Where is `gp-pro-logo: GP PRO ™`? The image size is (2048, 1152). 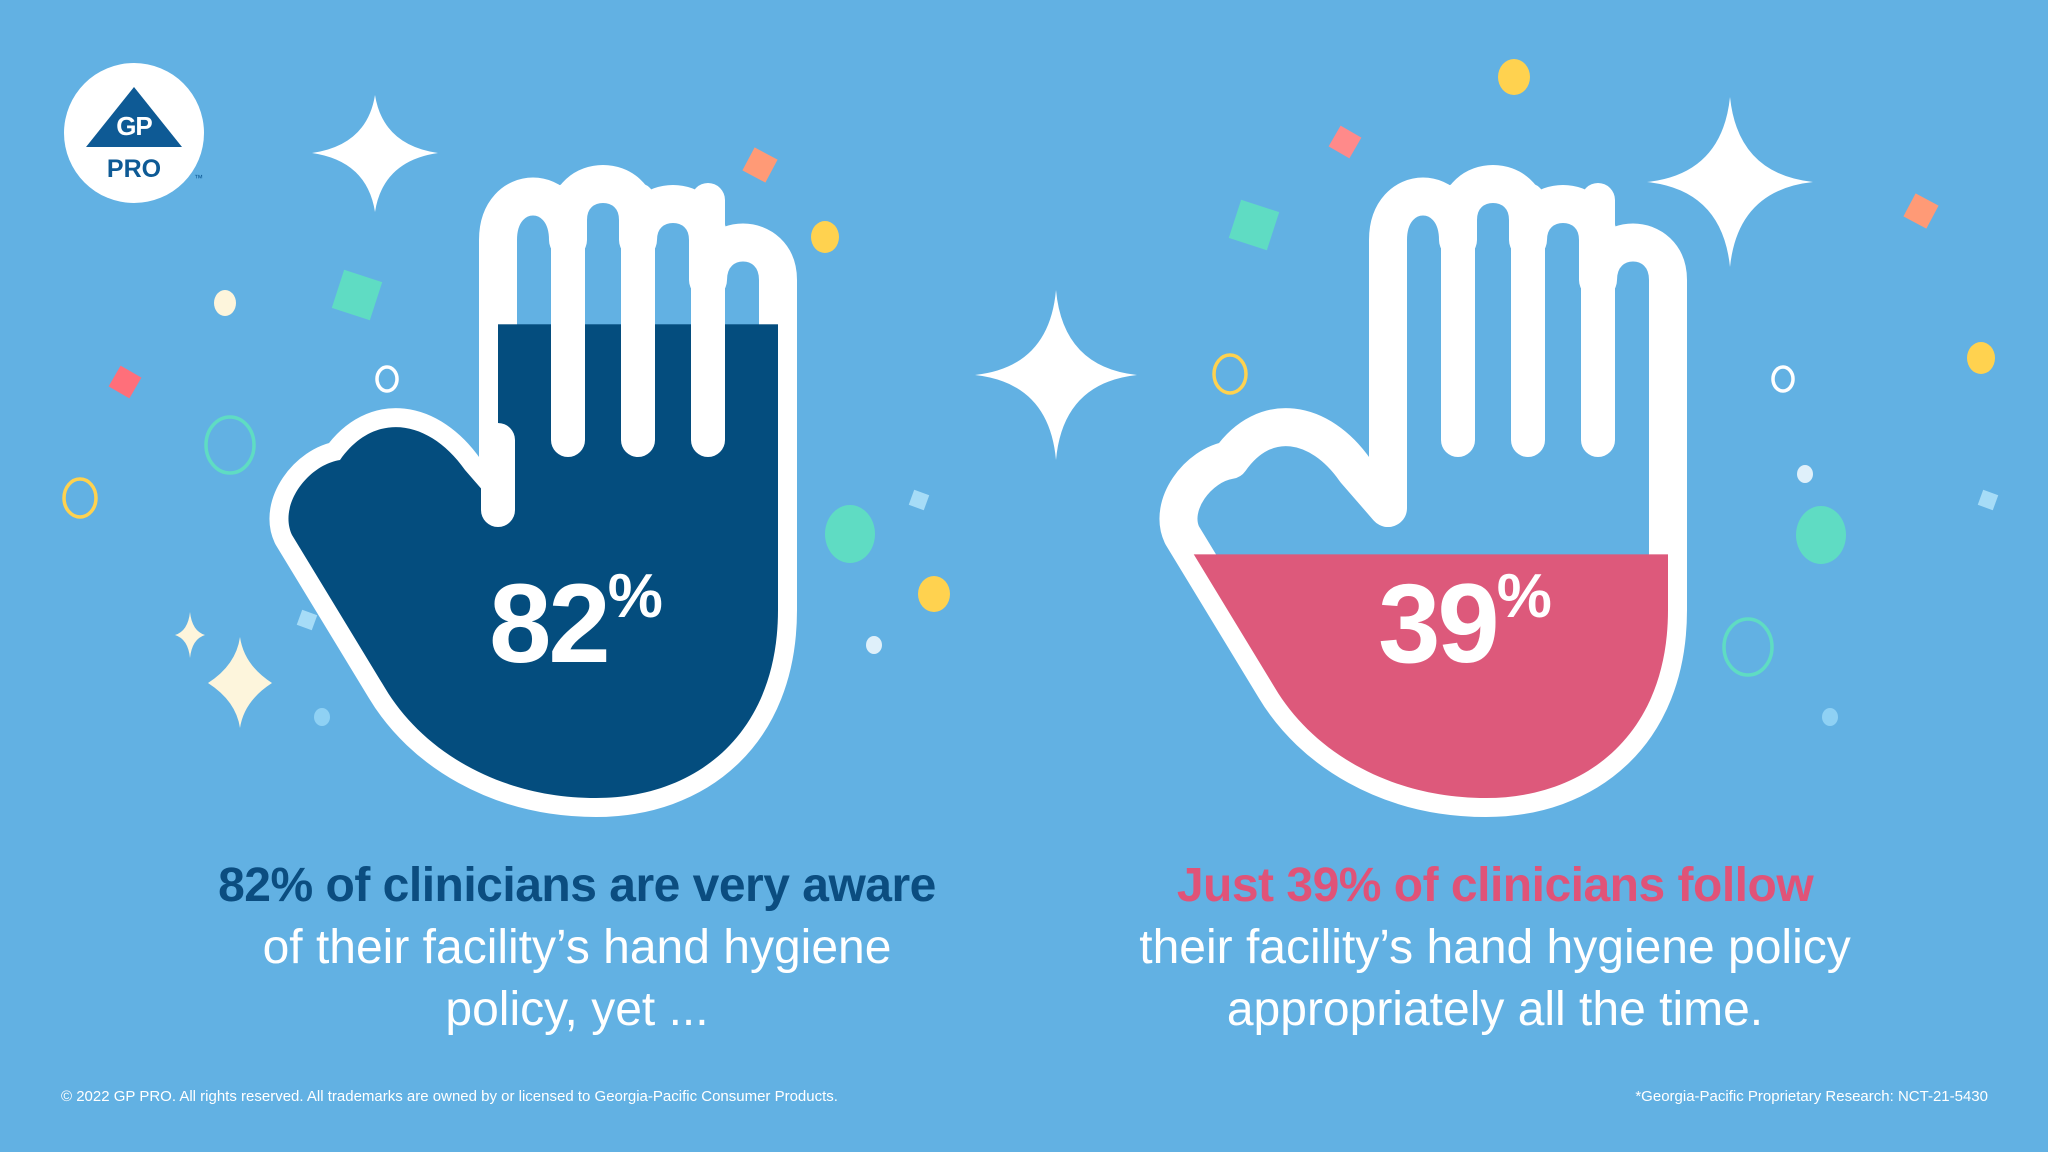 gp-pro-logo: GP PRO ™ is located at coordinates (134, 133).